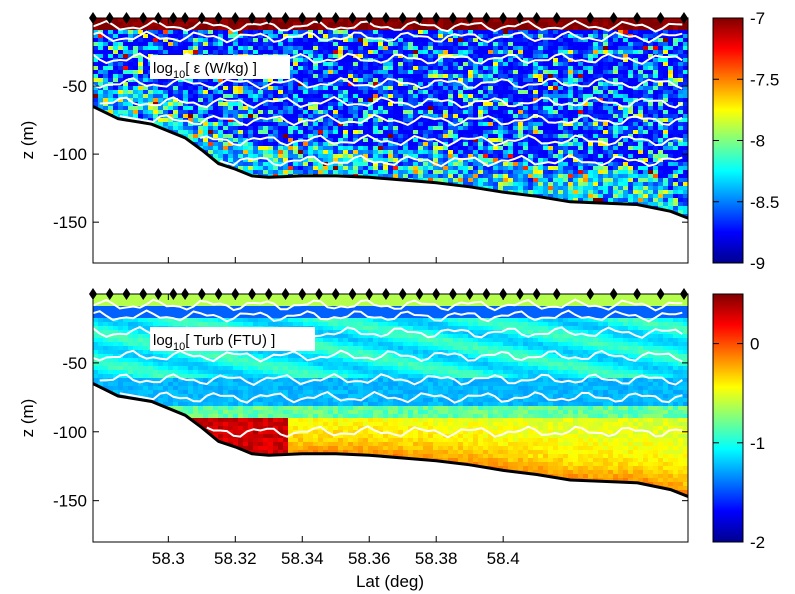 This screenshot has width=795, height=594. I want to click on top-colorbar: -7 -7.5 -8 -8.5 -9, so click(745, 141).